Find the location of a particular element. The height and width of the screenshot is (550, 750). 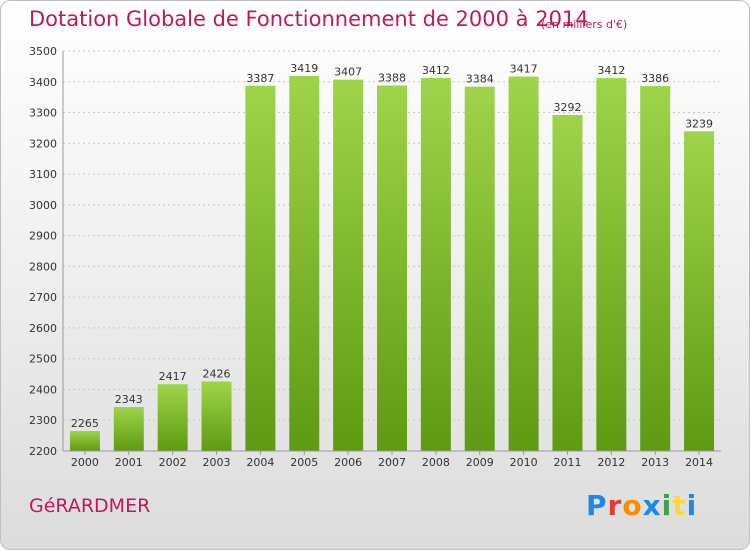

x-tick-label: 2003 is located at coordinates (217, 462).